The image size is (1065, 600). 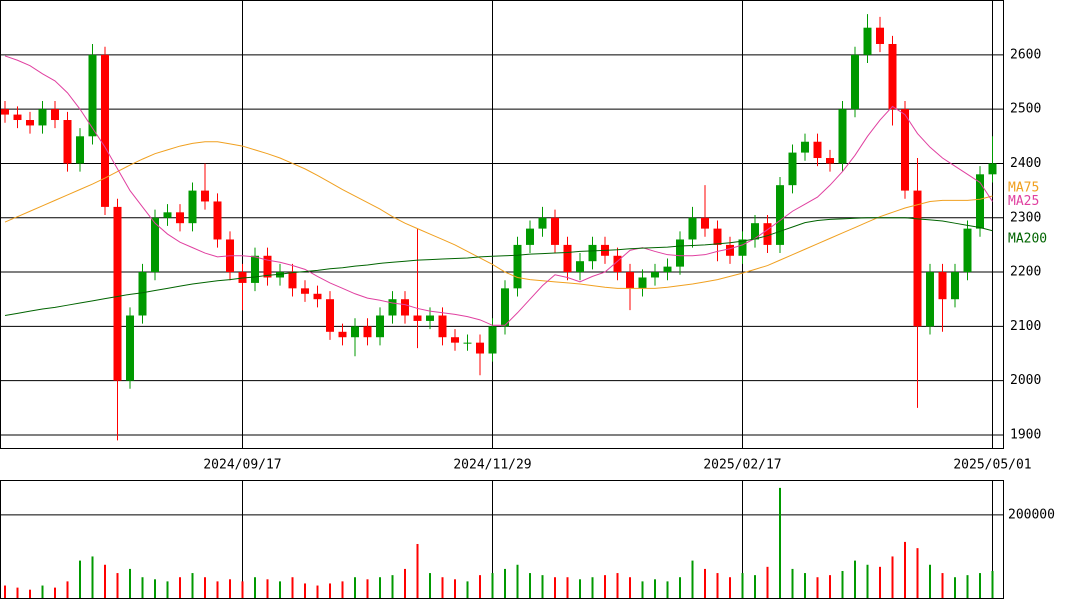 I want to click on y-tick-label: 1900, so click(x=1025, y=434).